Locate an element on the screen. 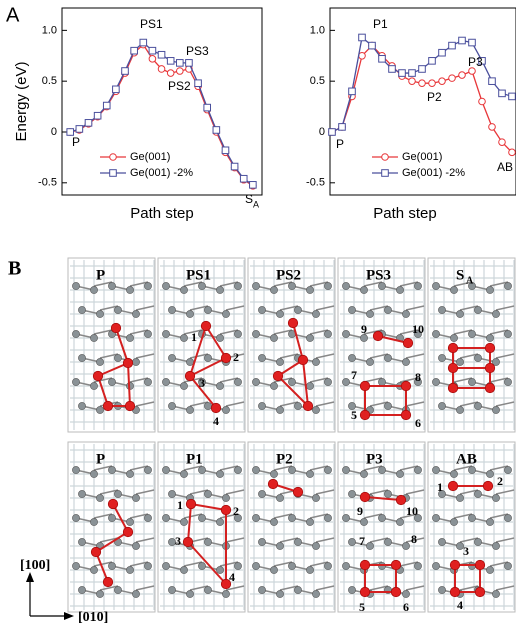 This screenshot has width=516, height=632. structure-panel: AB 1 2 3 4 is located at coordinates (471, 527).